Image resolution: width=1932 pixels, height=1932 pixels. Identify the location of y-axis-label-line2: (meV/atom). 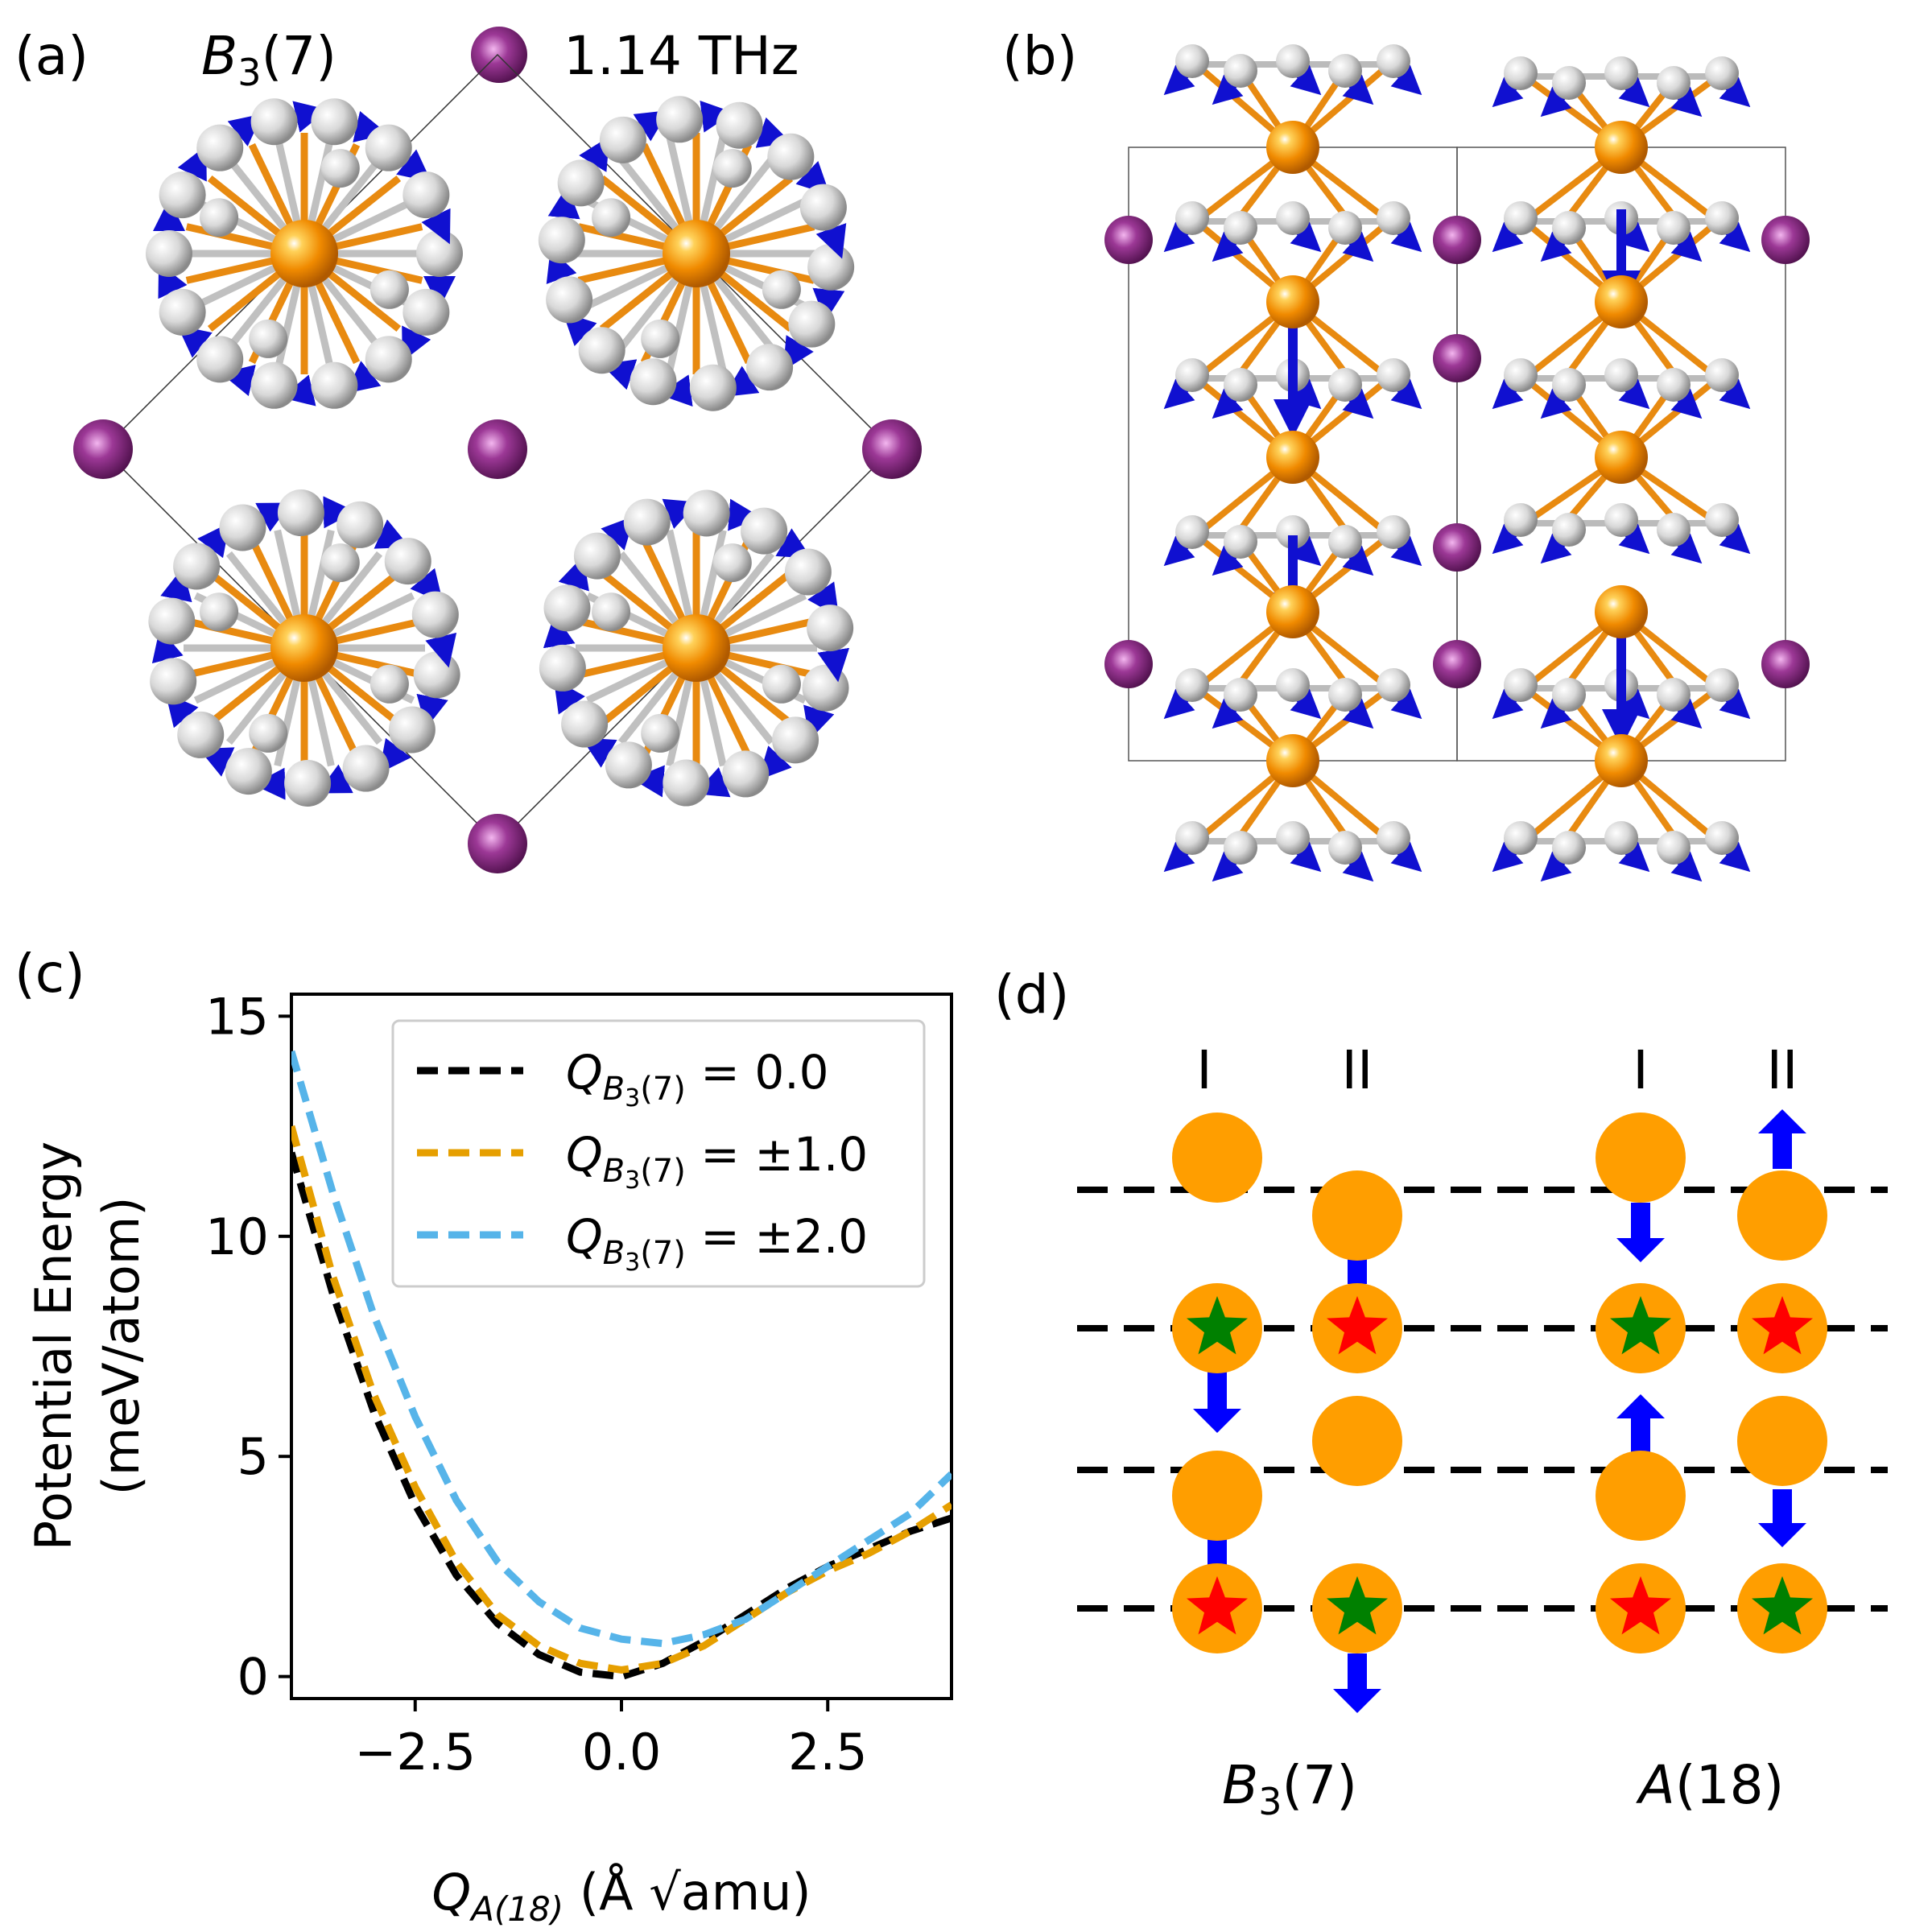
(121, 1346).